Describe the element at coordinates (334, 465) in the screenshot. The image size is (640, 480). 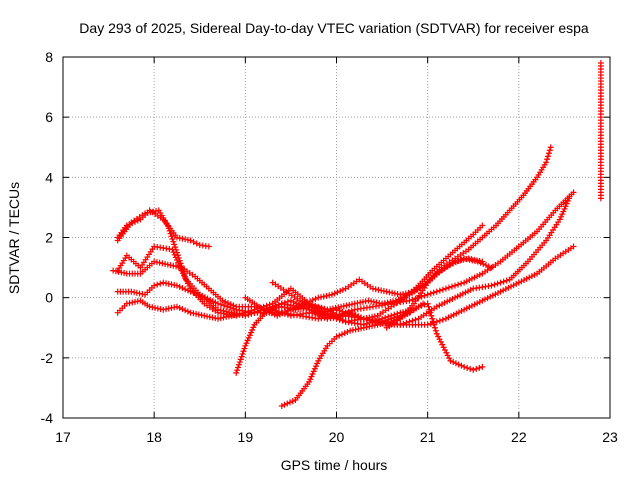
I see `x-axis-label: GPS time / hours` at that location.